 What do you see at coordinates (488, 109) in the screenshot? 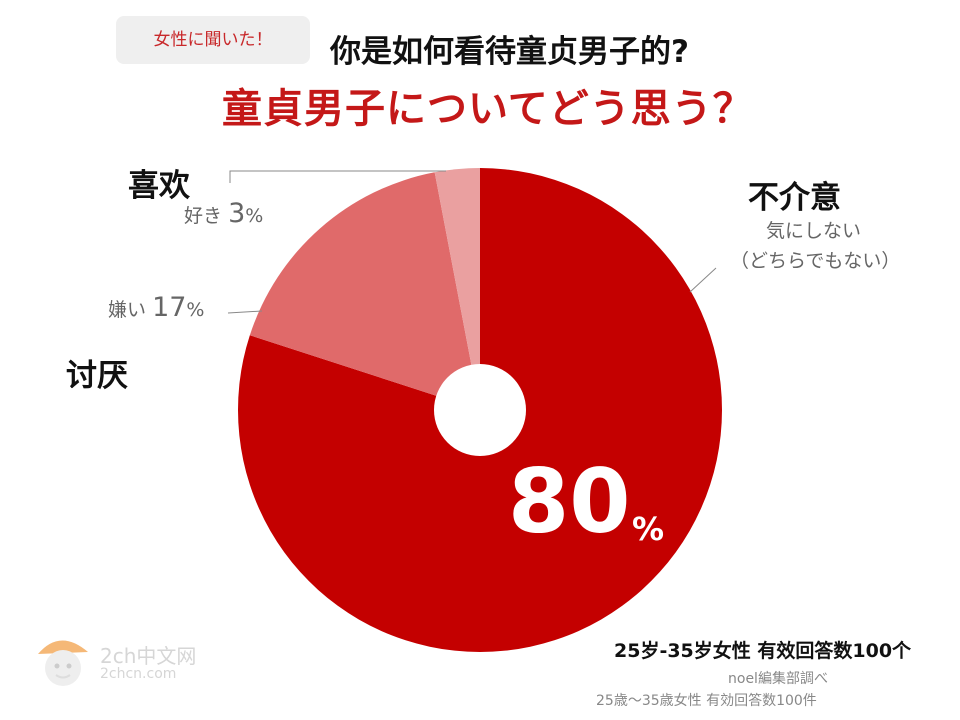
I see `japanese-title: 童貞男子についてどう思う？` at bounding box center [488, 109].